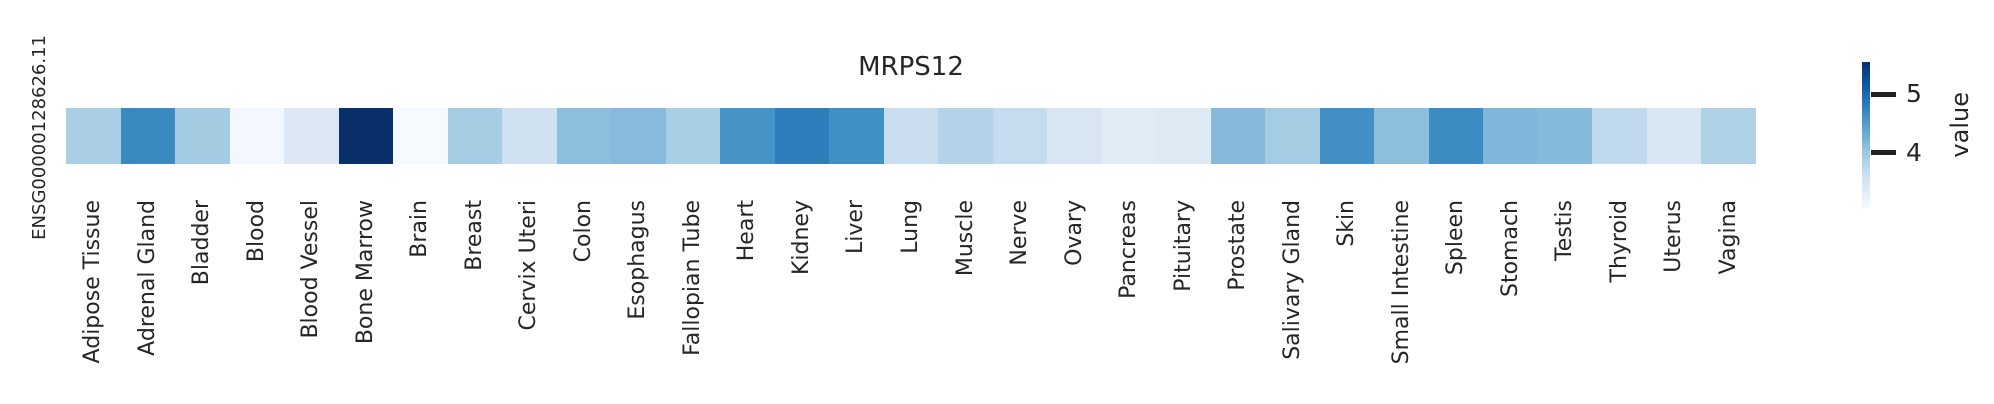 This screenshot has height=404, width=1994. Describe the element at coordinates (911, 67) in the screenshot. I see `chart-title: MRPS12` at that location.